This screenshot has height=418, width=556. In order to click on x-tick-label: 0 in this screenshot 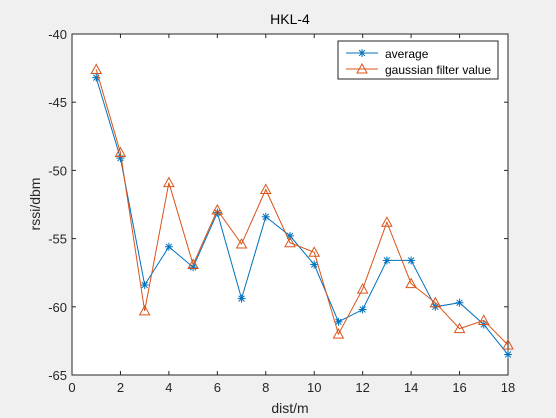, I will do `click(71, 387)`.